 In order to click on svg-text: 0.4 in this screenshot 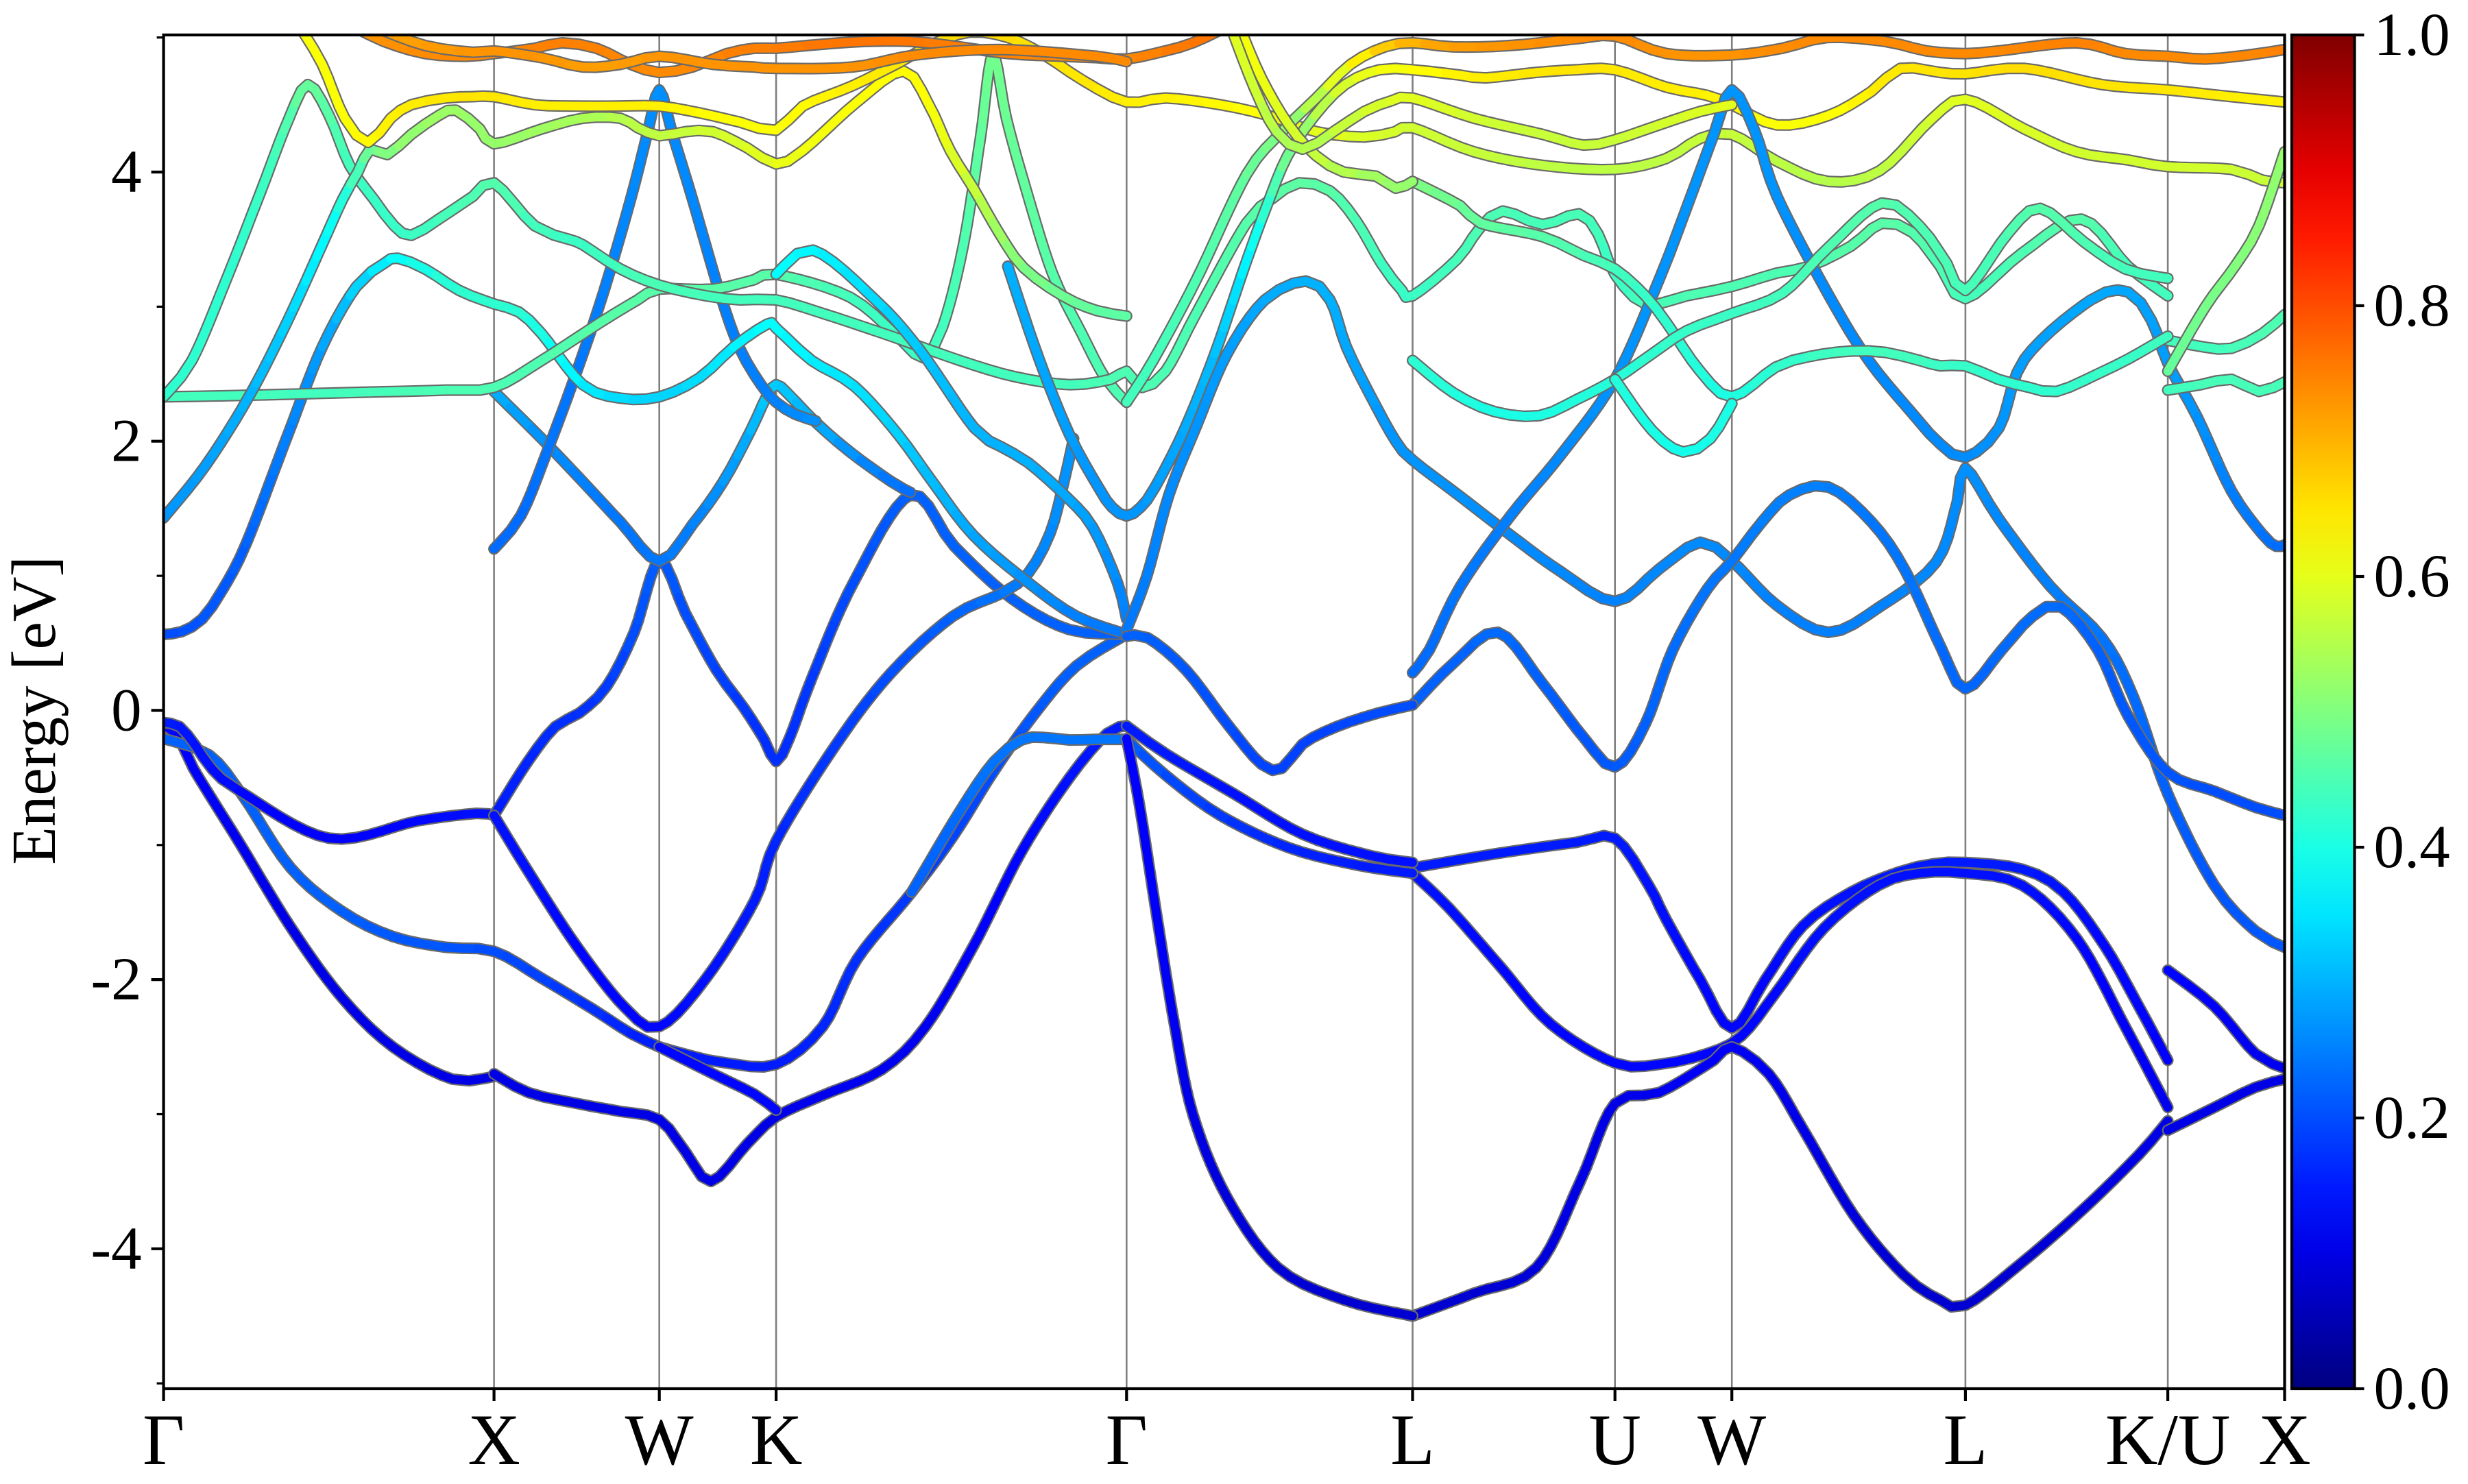, I will do `click(2412, 848)`.